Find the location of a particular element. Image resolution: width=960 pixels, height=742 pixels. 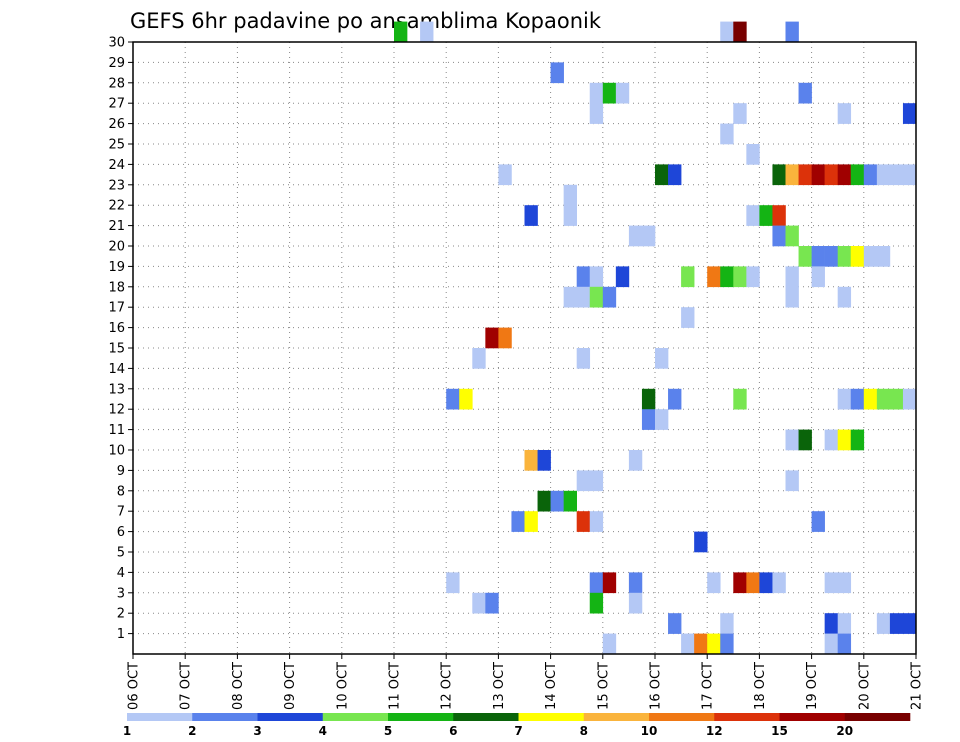

y-tick-label: 12 is located at coordinates (116, 410).